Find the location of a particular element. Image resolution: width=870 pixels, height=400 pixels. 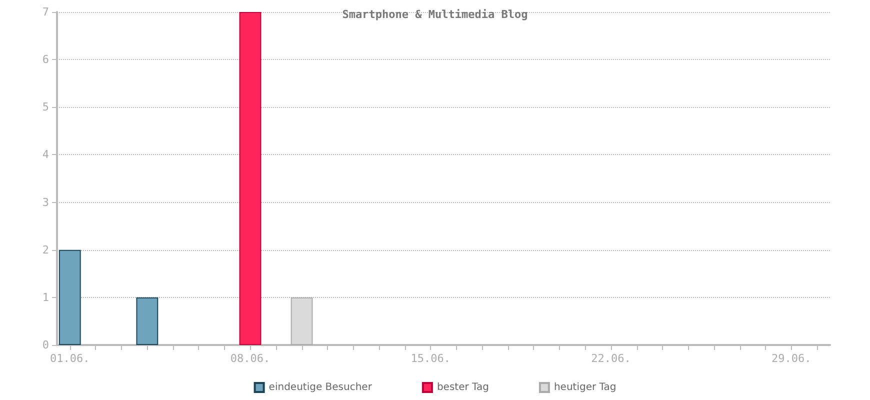

x-tick-label: 01.06. is located at coordinates (70, 358).